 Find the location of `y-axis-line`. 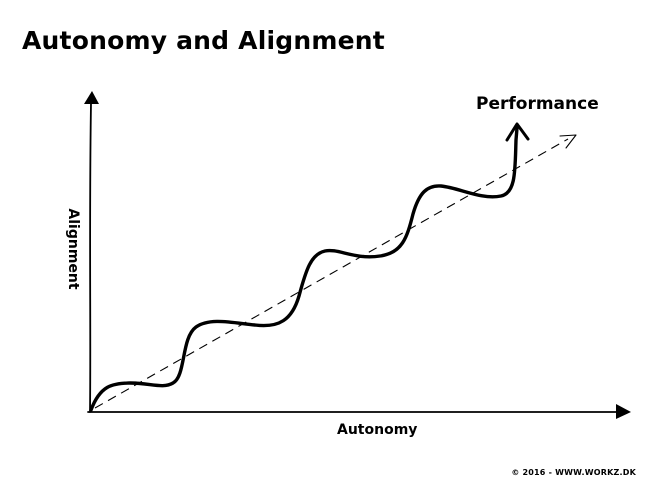

y-axis-line is located at coordinates (90, 257).